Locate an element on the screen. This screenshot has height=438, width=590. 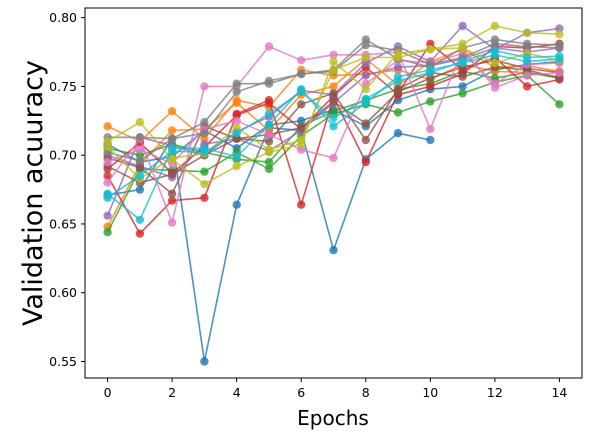
x-tick-label: 10 is located at coordinates (430, 392).